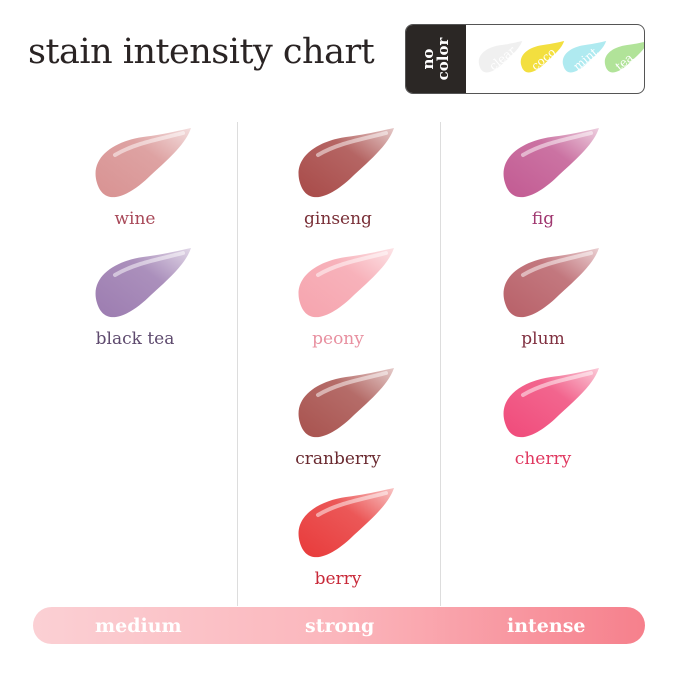 This screenshot has height=679, width=679. Describe the element at coordinates (443, 59) in the screenshot. I see `no-color-line2: color` at that location.